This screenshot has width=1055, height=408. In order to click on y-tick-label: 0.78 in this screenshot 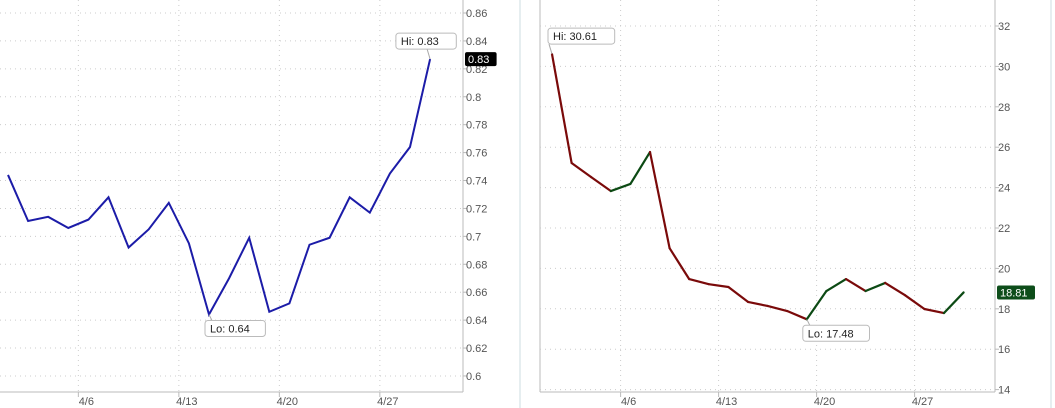, I will do `click(476, 126)`.